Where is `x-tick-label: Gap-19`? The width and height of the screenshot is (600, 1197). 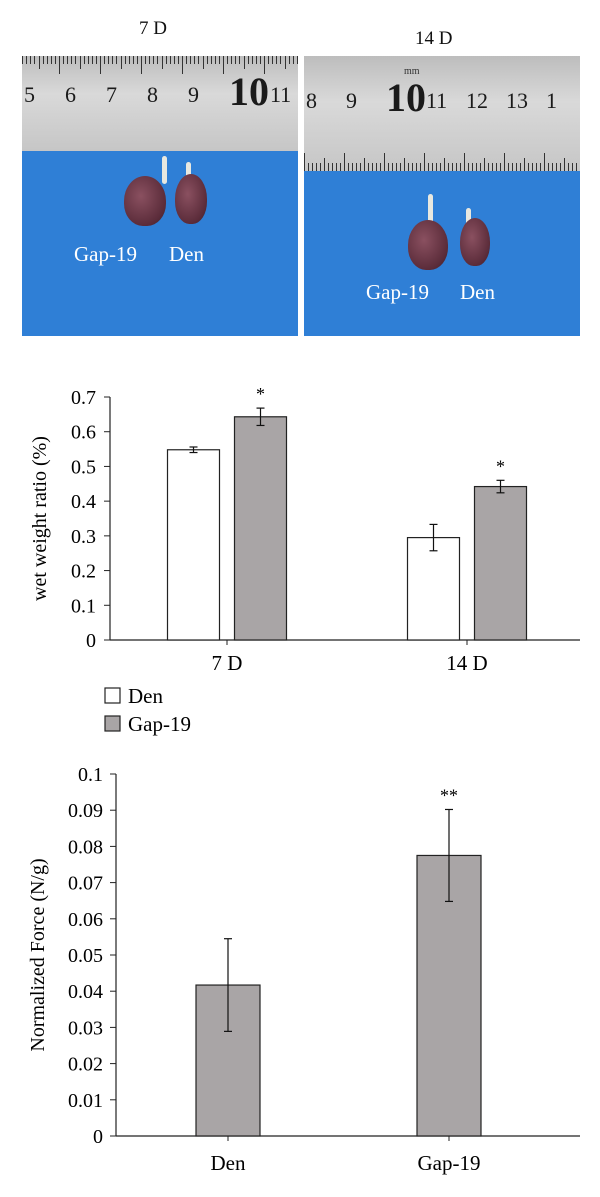 x-tick-label: Gap-19 is located at coordinates (449, 1163).